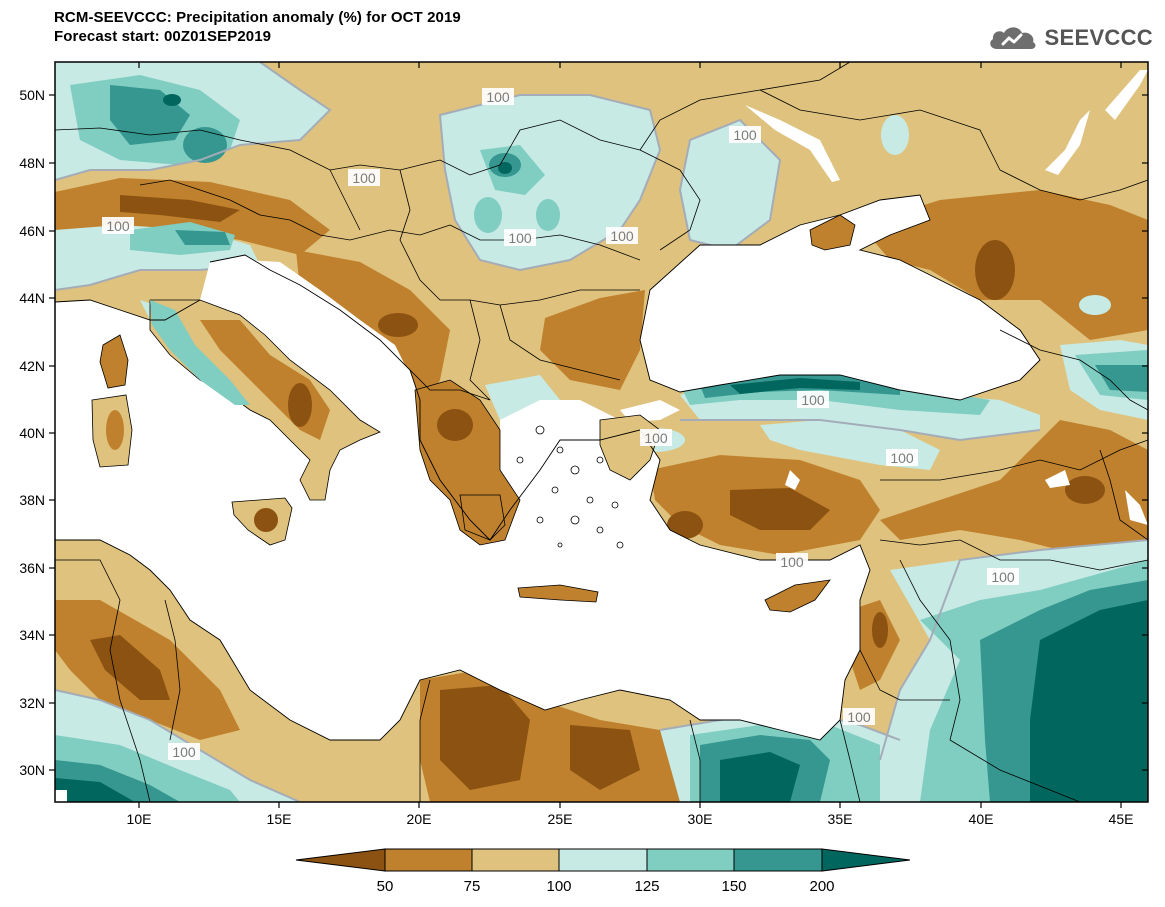 This screenshot has width=1165, height=907. Describe the element at coordinates (163, 36) in the screenshot. I see `title-line-2: Forecast start: 00Z01SEP2019` at that location.